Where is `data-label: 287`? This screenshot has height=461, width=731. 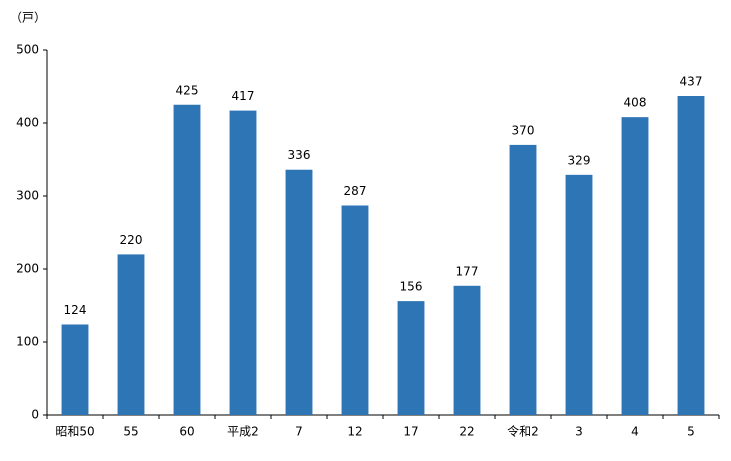 data-label: 287 is located at coordinates (355, 191).